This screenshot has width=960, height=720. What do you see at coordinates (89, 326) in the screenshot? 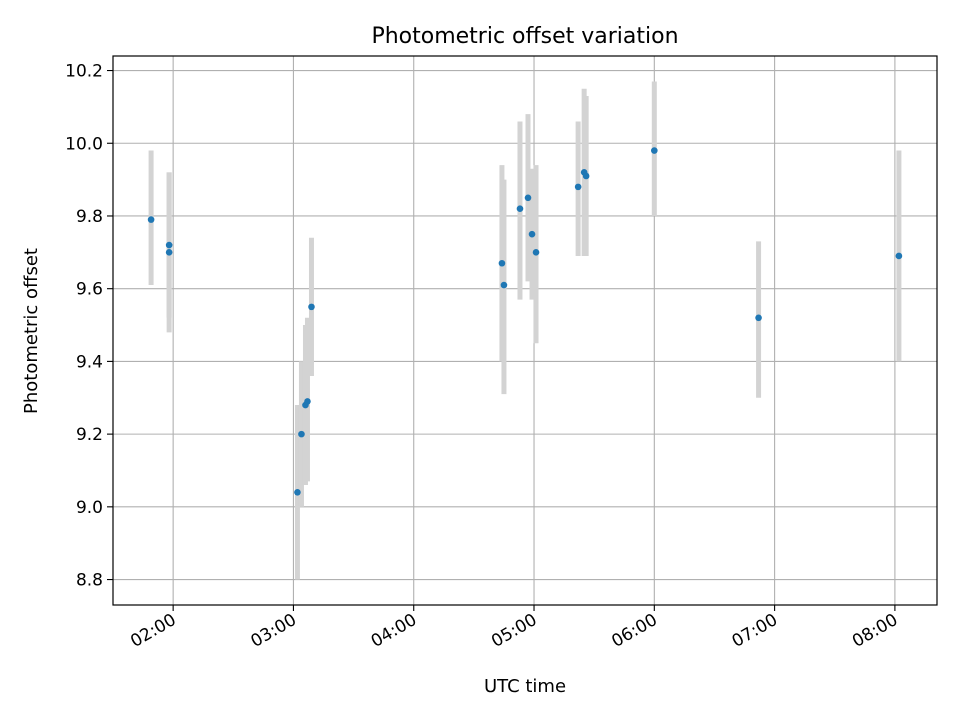
I see `y-axis: 8.8 9.0 9.2 9.4 9.6 9.8 10.0 10.2` at bounding box center [89, 326].